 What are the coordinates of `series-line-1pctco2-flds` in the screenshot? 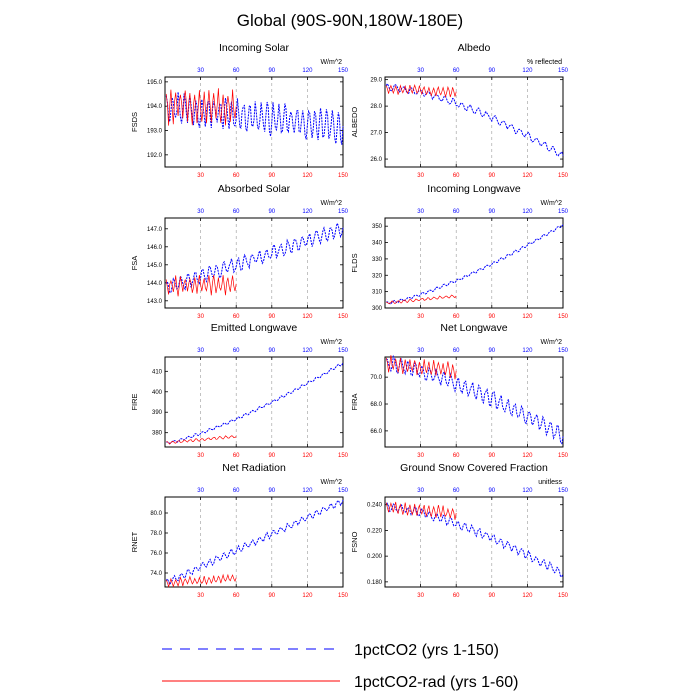 It's located at (475, 264).